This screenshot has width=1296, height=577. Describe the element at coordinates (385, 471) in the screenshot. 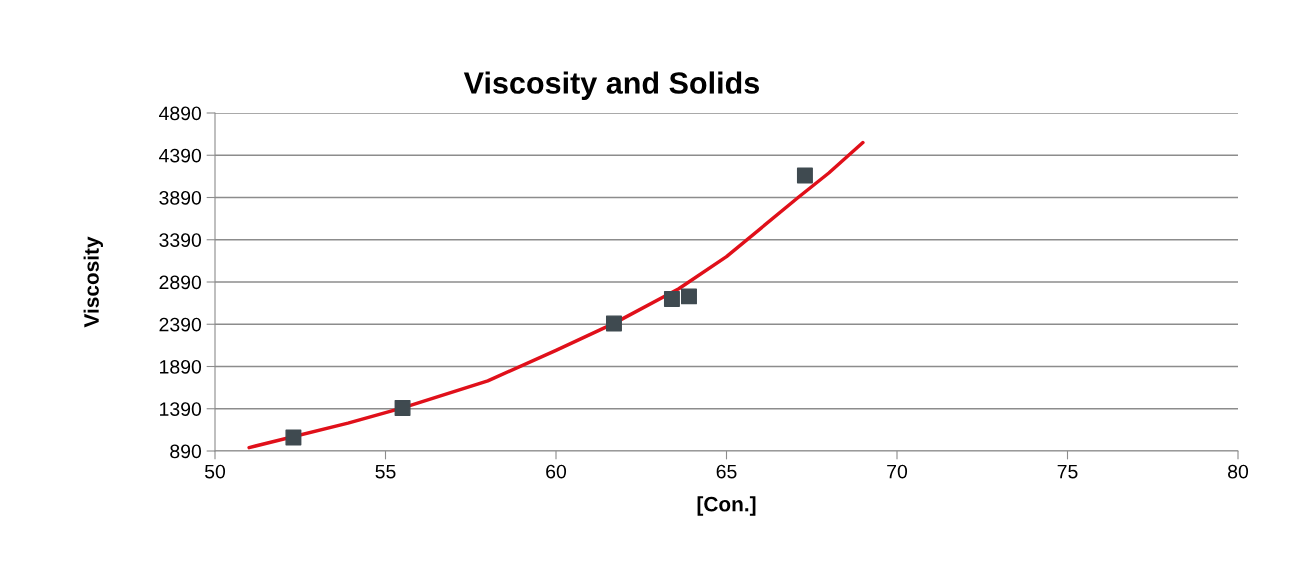

I see `x-tick-label: 55` at that location.